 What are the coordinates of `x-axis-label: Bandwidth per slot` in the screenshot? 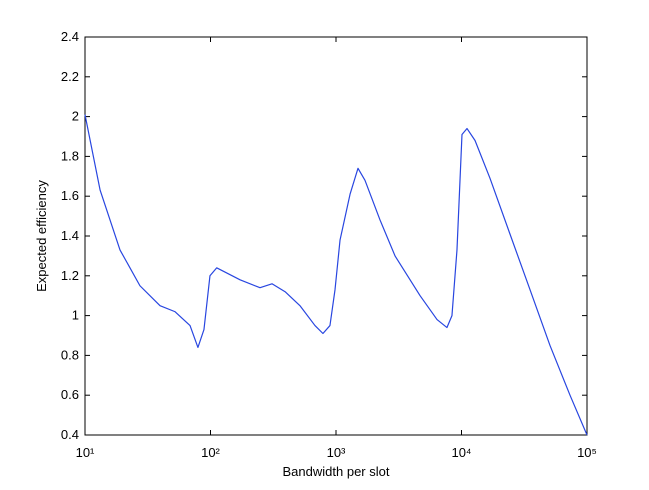 It's located at (336, 471).